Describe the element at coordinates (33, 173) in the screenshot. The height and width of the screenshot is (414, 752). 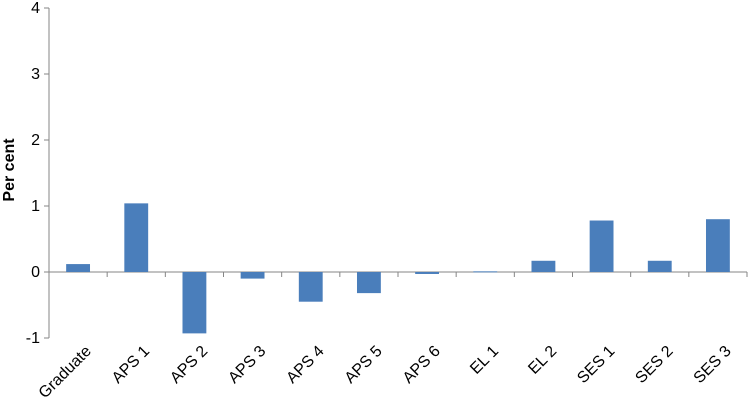
I see `y-tick-labels: -1 0 1 2 3 4` at that location.